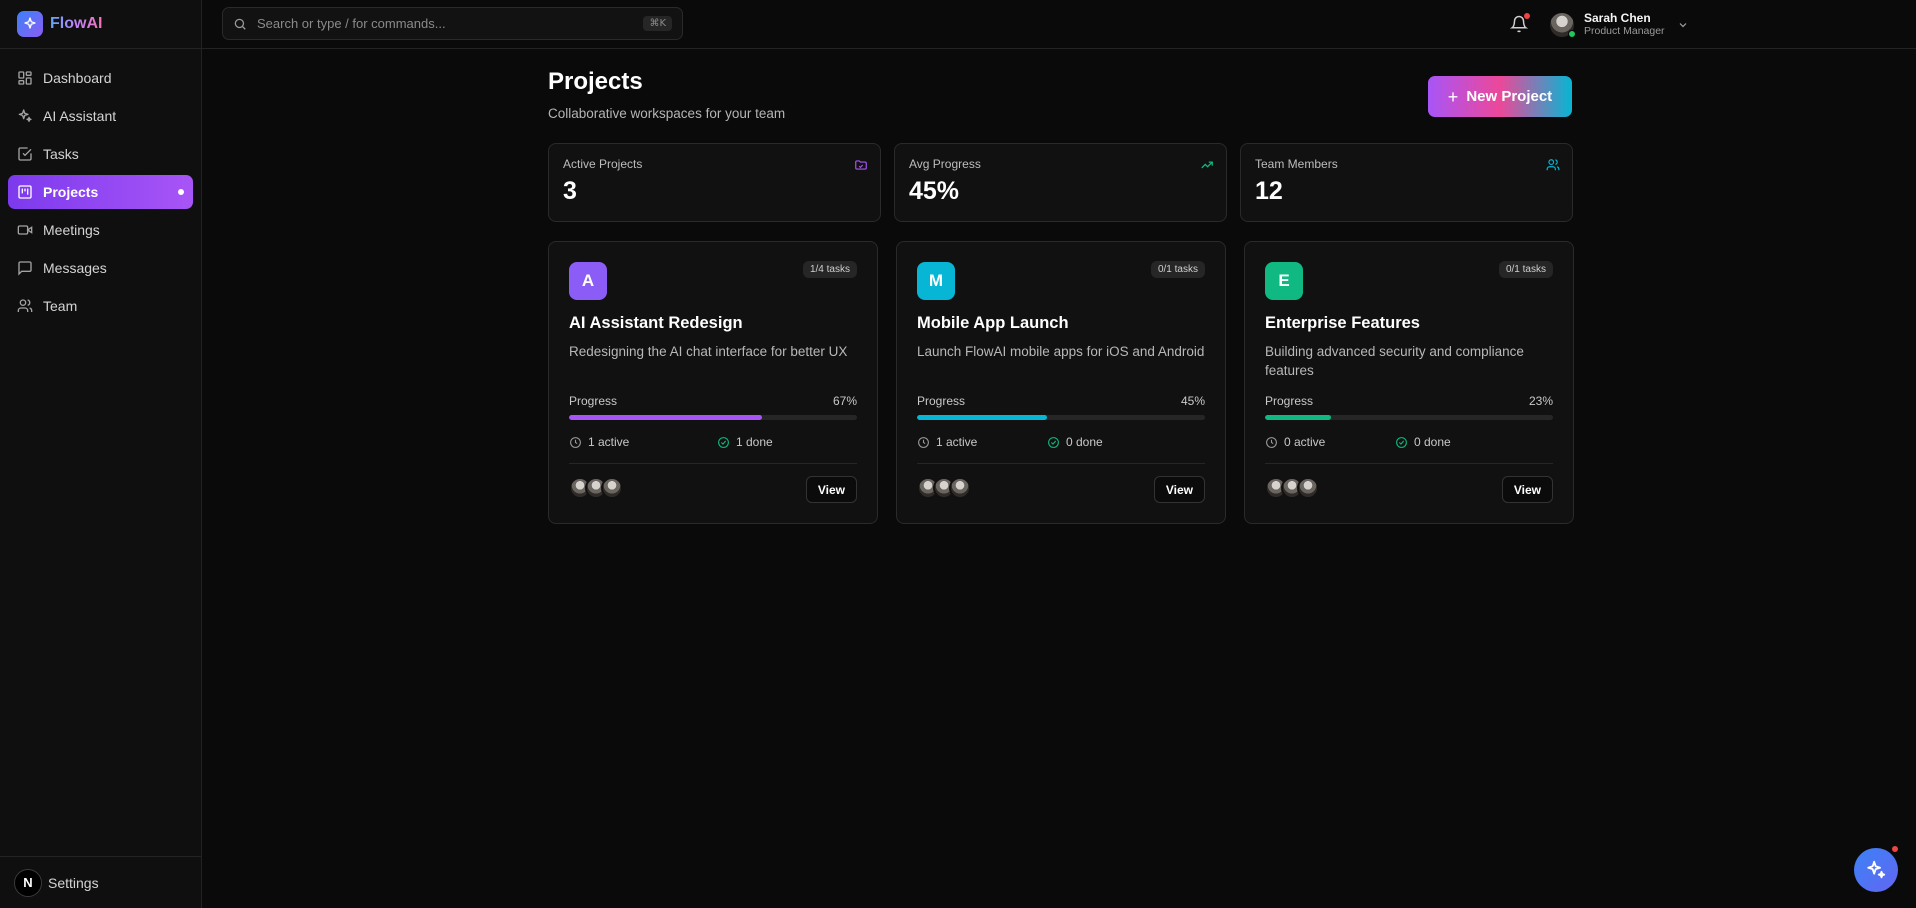  What do you see at coordinates (100, 154) in the screenshot?
I see `sidebar-item-tasks: Tasks` at bounding box center [100, 154].